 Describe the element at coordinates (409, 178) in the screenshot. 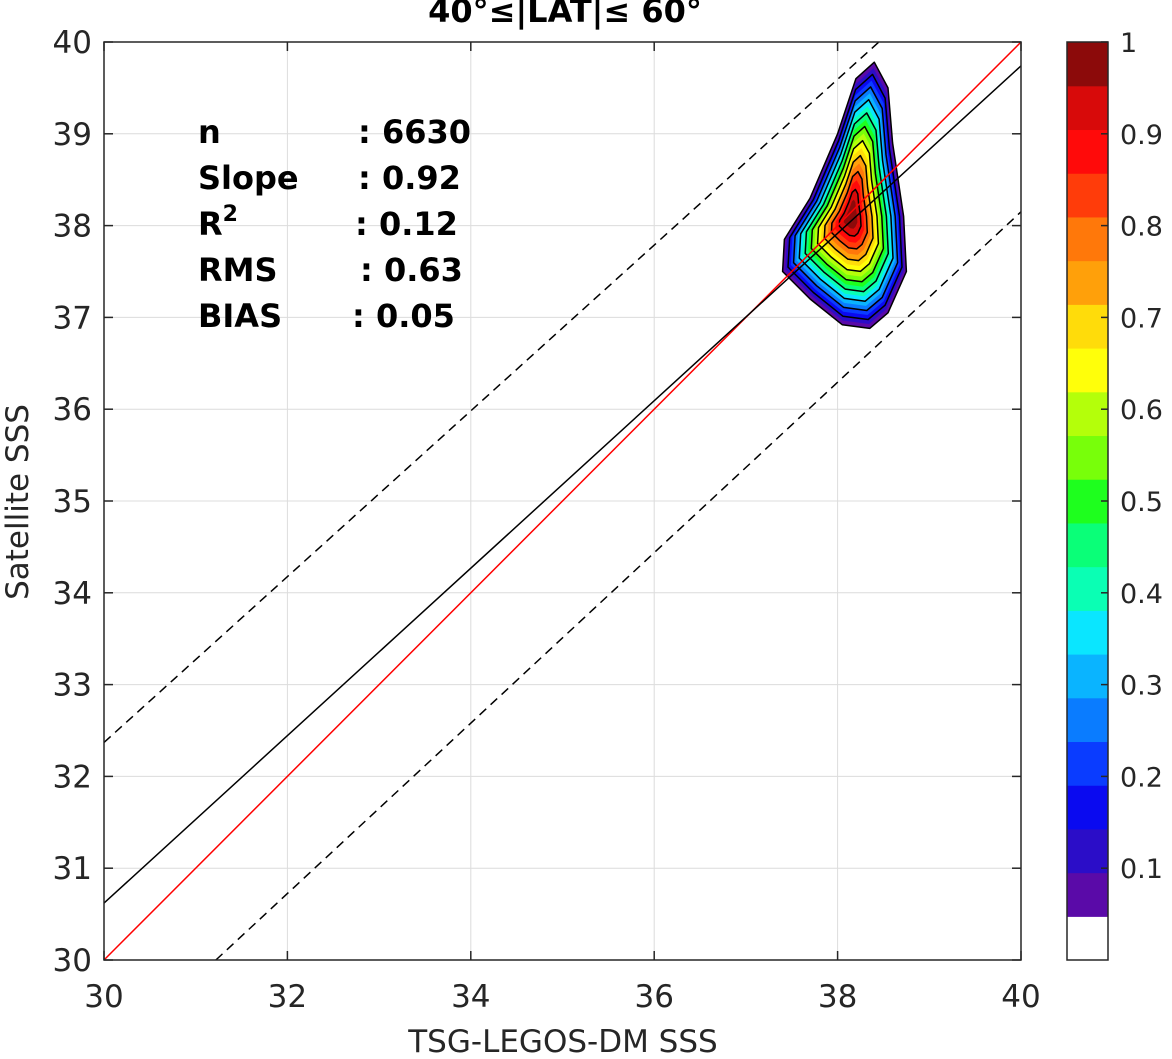

I see `stat-value: : 0.92` at that location.